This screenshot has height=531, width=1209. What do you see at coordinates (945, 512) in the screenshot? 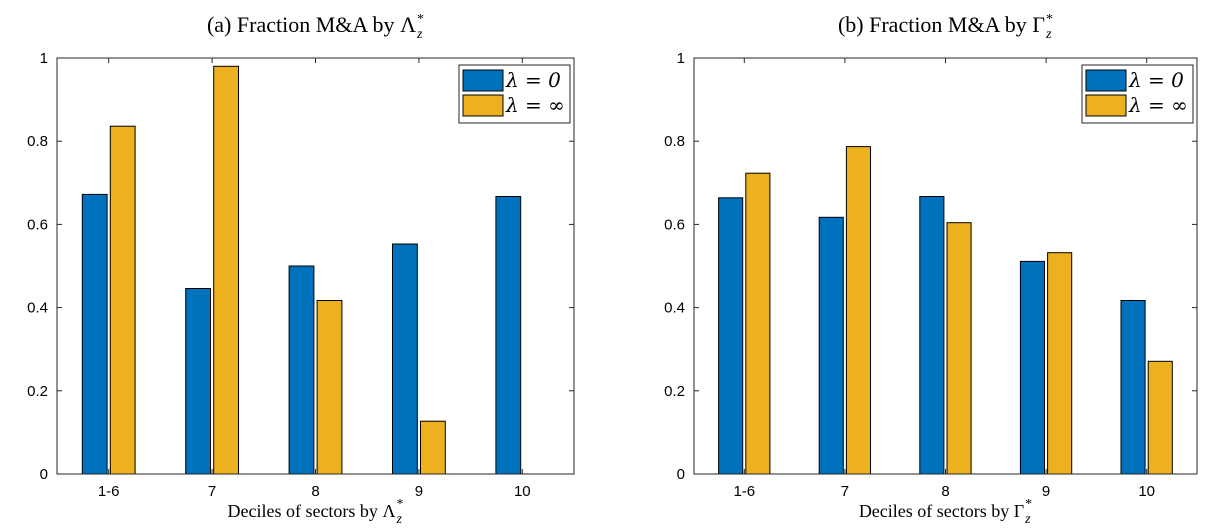
I see `x-axis-label: Deciles of sectors by Γ* z` at bounding box center [945, 512].